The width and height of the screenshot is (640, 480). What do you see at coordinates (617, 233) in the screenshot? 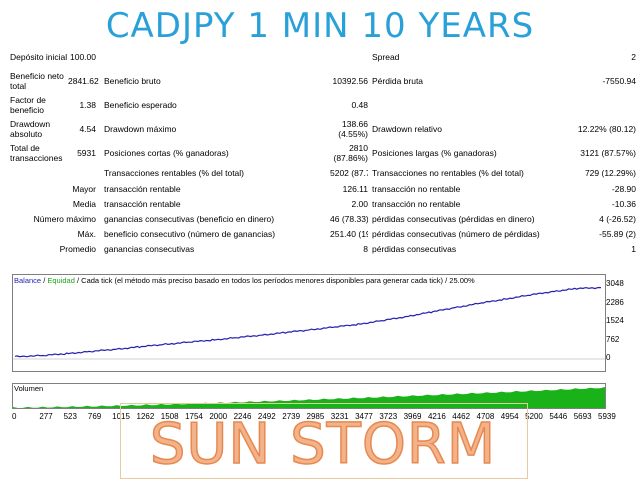
I see `max-per-value: -55.89 (2)` at bounding box center [617, 233].